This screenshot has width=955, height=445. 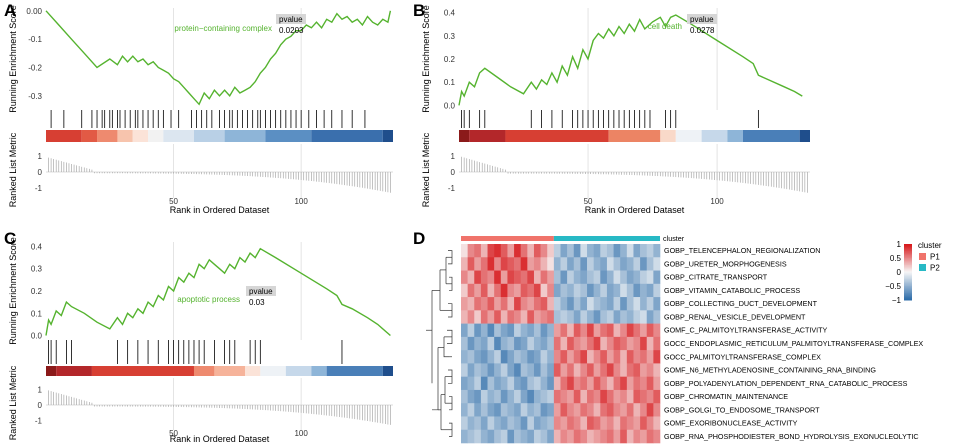 I want to click on heatmap-row-label: GOBP_RENAL_VESICLE_DEVELOPMENT, so click(x=735, y=316).